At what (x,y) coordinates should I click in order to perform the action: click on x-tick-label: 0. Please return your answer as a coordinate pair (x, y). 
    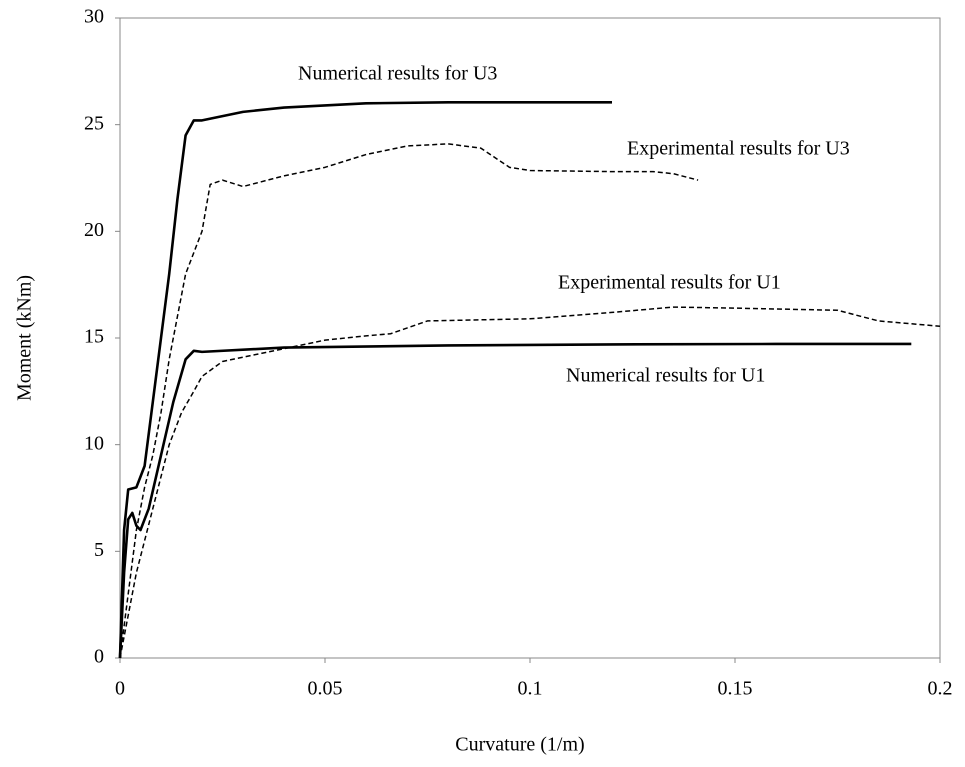
    Looking at the image, I should click on (120, 689).